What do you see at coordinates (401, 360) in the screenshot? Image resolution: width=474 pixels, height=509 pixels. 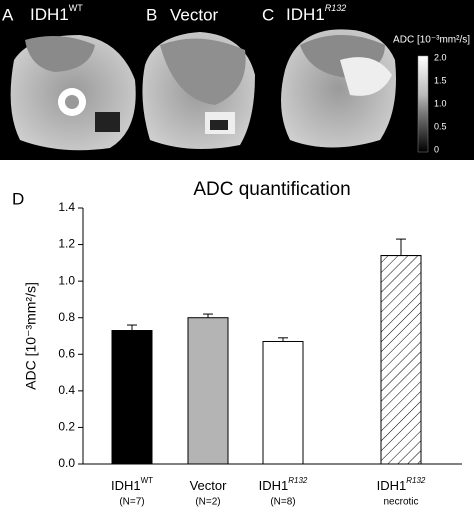 I see `bar-hatch` at bounding box center [401, 360].